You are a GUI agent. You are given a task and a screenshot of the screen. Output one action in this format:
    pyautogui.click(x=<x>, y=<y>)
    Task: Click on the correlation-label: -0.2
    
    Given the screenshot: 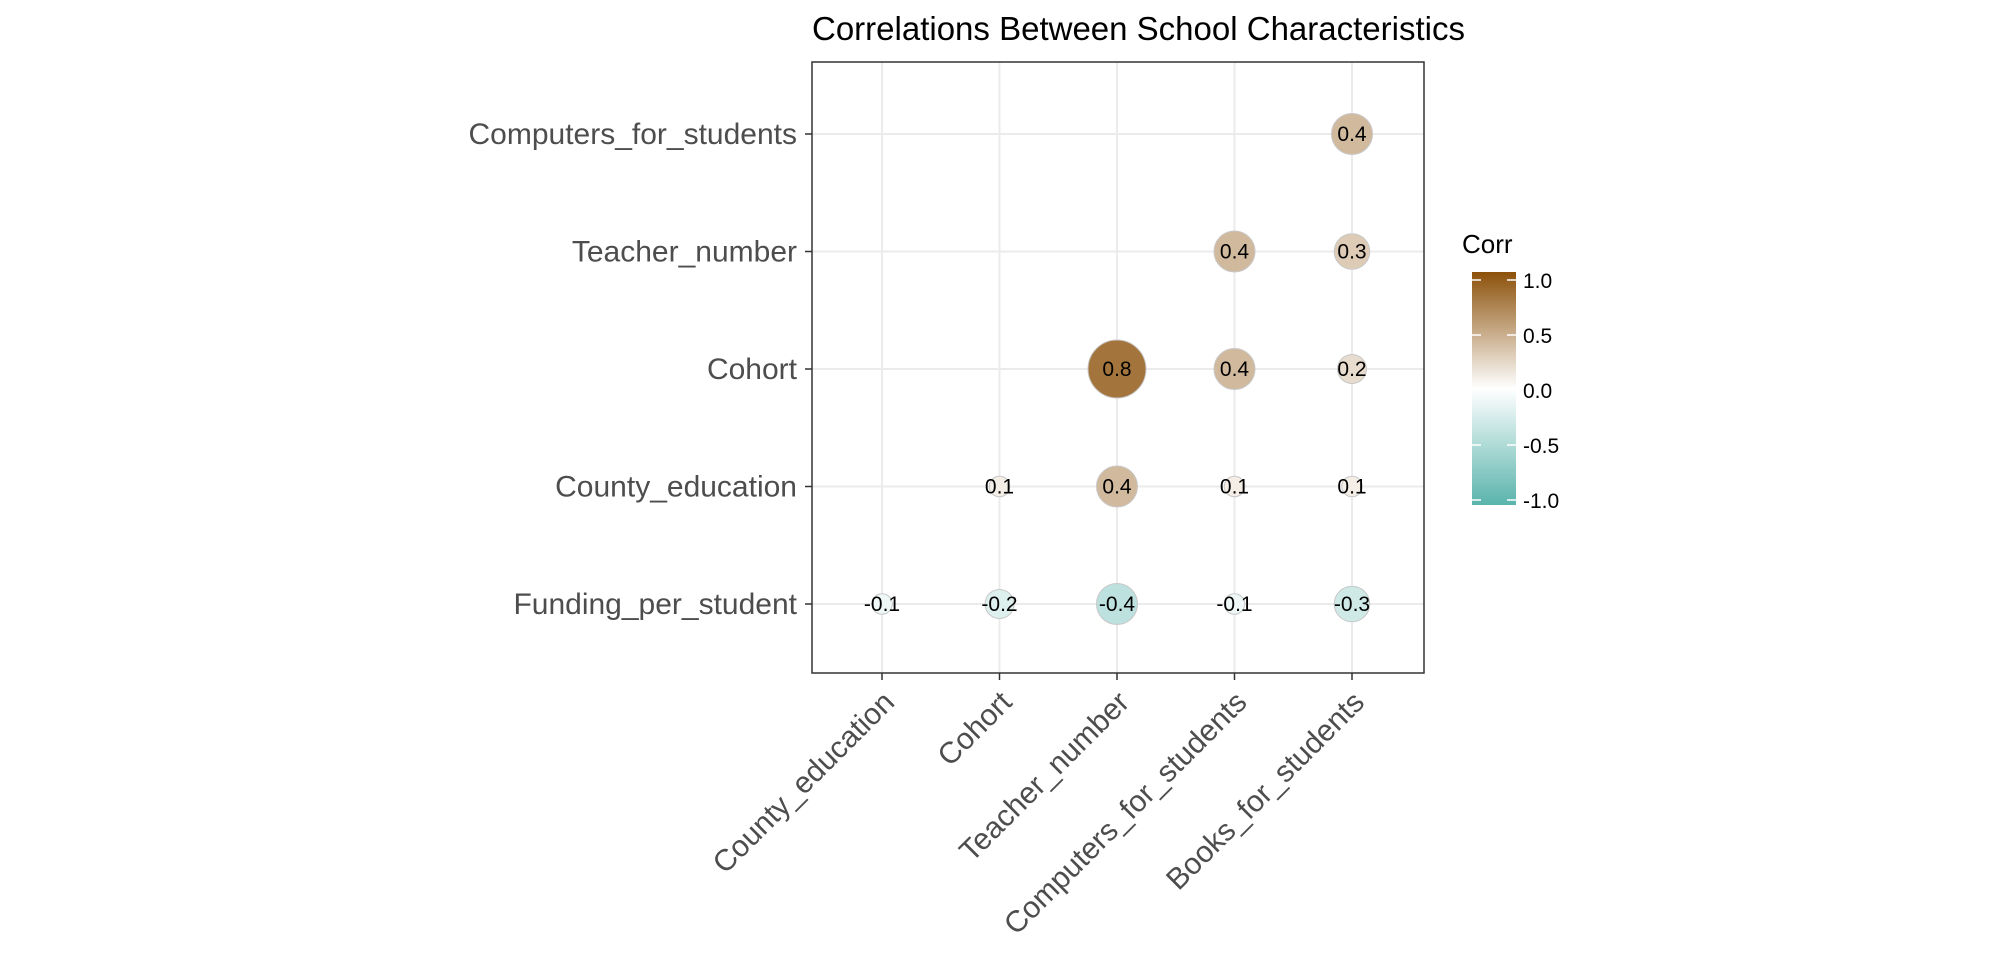 What is the action you would take?
    pyautogui.click(x=999, y=604)
    